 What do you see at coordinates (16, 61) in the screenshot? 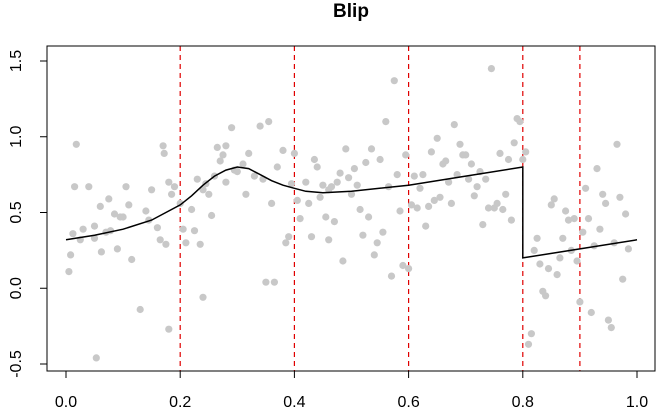
I see `y-tick-label: 1.5` at bounding box center [16, 61].